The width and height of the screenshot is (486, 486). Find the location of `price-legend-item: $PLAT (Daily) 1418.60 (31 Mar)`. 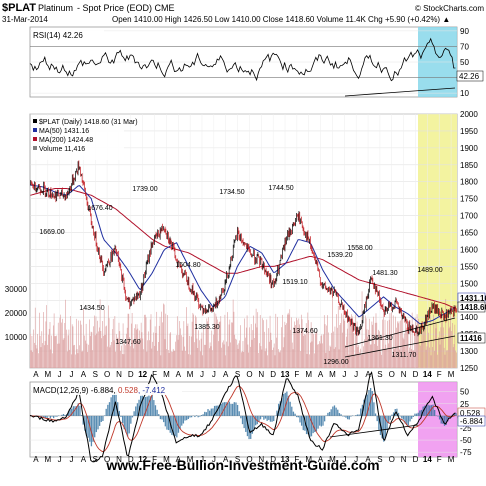

price-legend-item: $PLAT (Daily) 1418.60 (31 Mar) is located at coordinates (88, 122).